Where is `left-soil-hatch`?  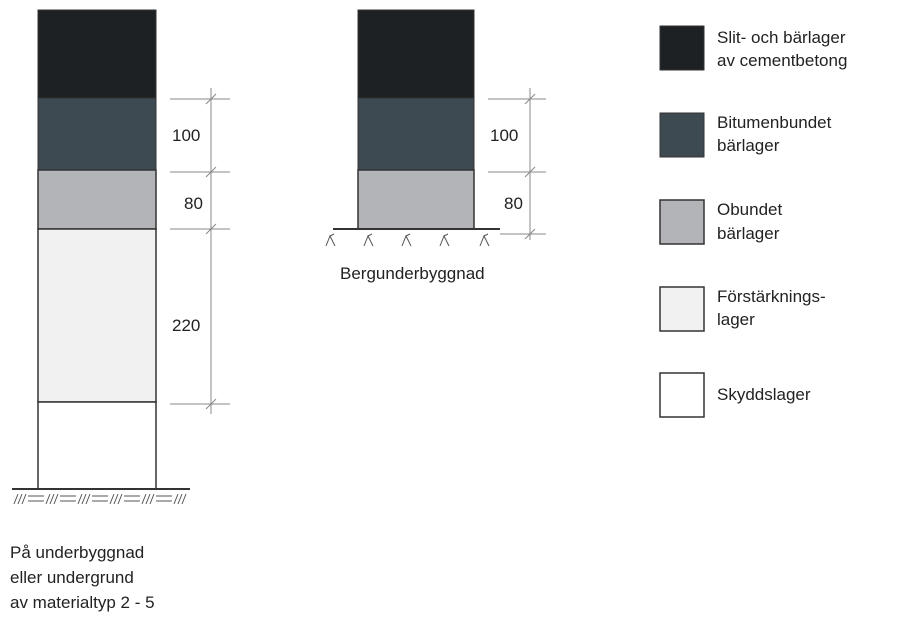 left-soil-hatch is located at coordinates (100, 499).